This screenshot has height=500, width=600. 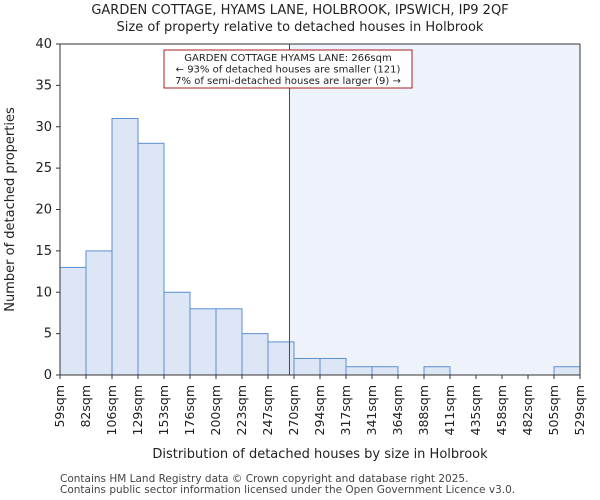 I want to click on bar-82sqm, so click(x=99, y=313).